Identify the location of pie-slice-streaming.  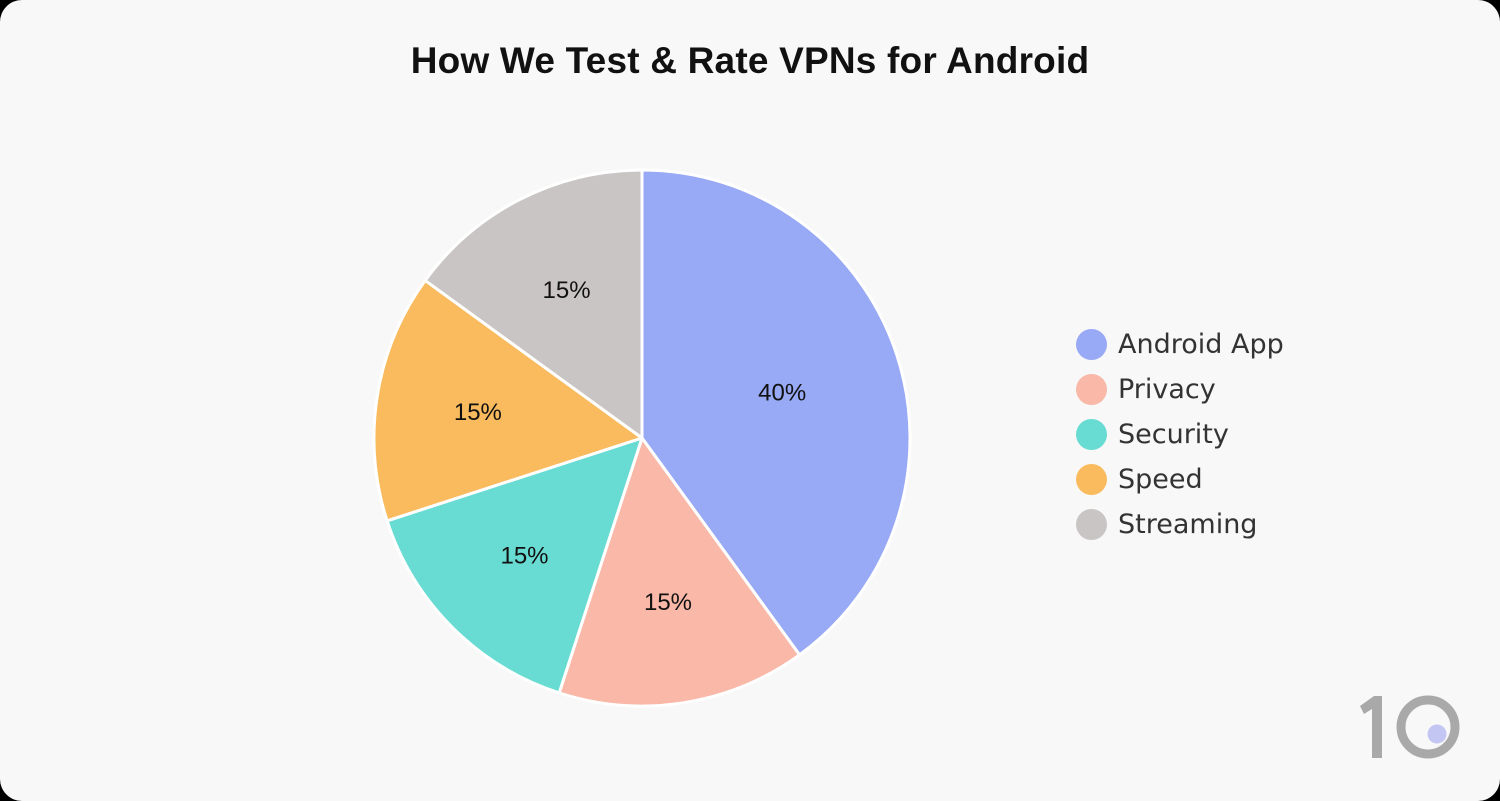
(533, 304).